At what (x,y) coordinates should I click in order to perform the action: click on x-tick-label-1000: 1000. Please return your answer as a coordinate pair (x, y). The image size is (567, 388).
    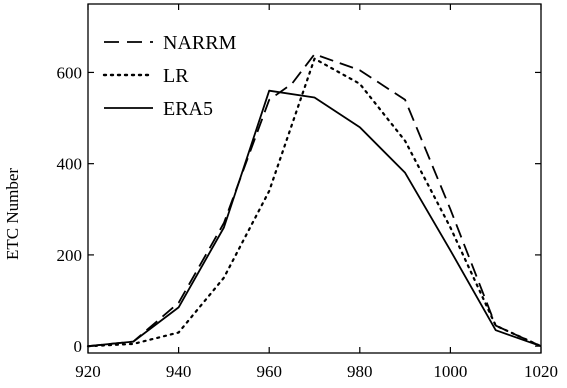
    Looking at the image, I should click on (450, 371).